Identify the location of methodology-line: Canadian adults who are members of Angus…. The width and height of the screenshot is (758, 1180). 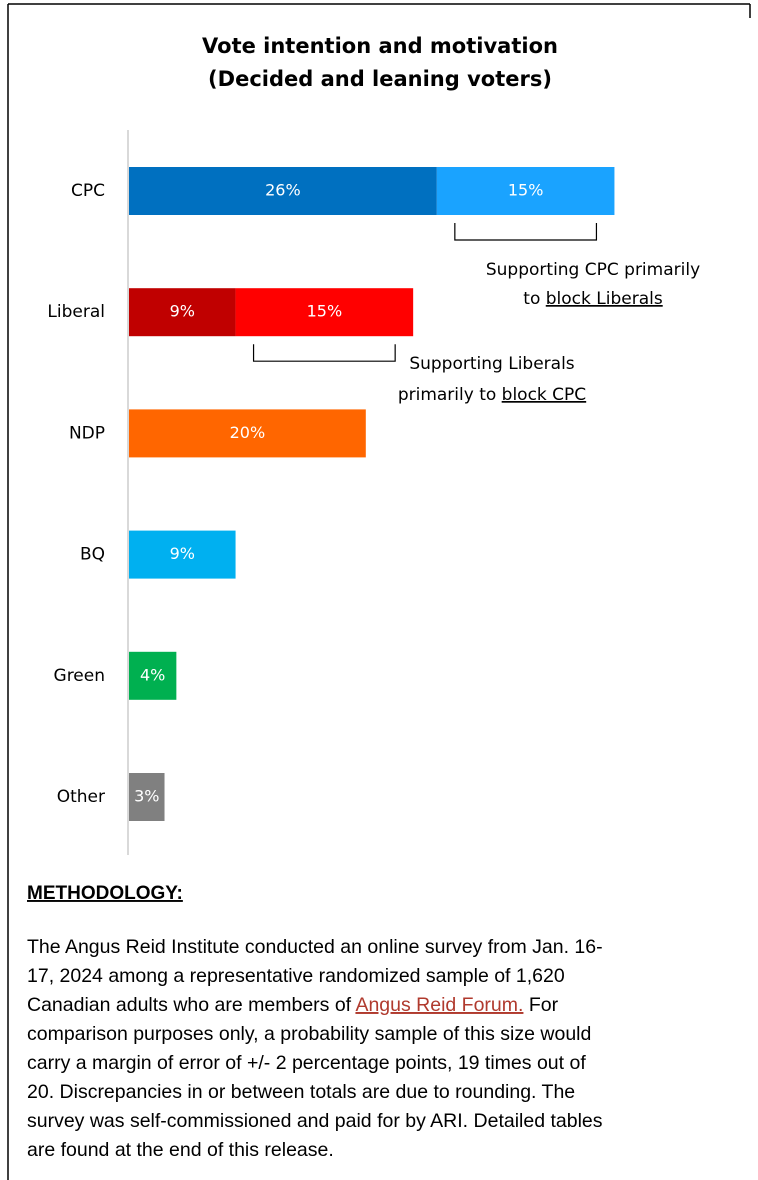
(293, 1005).